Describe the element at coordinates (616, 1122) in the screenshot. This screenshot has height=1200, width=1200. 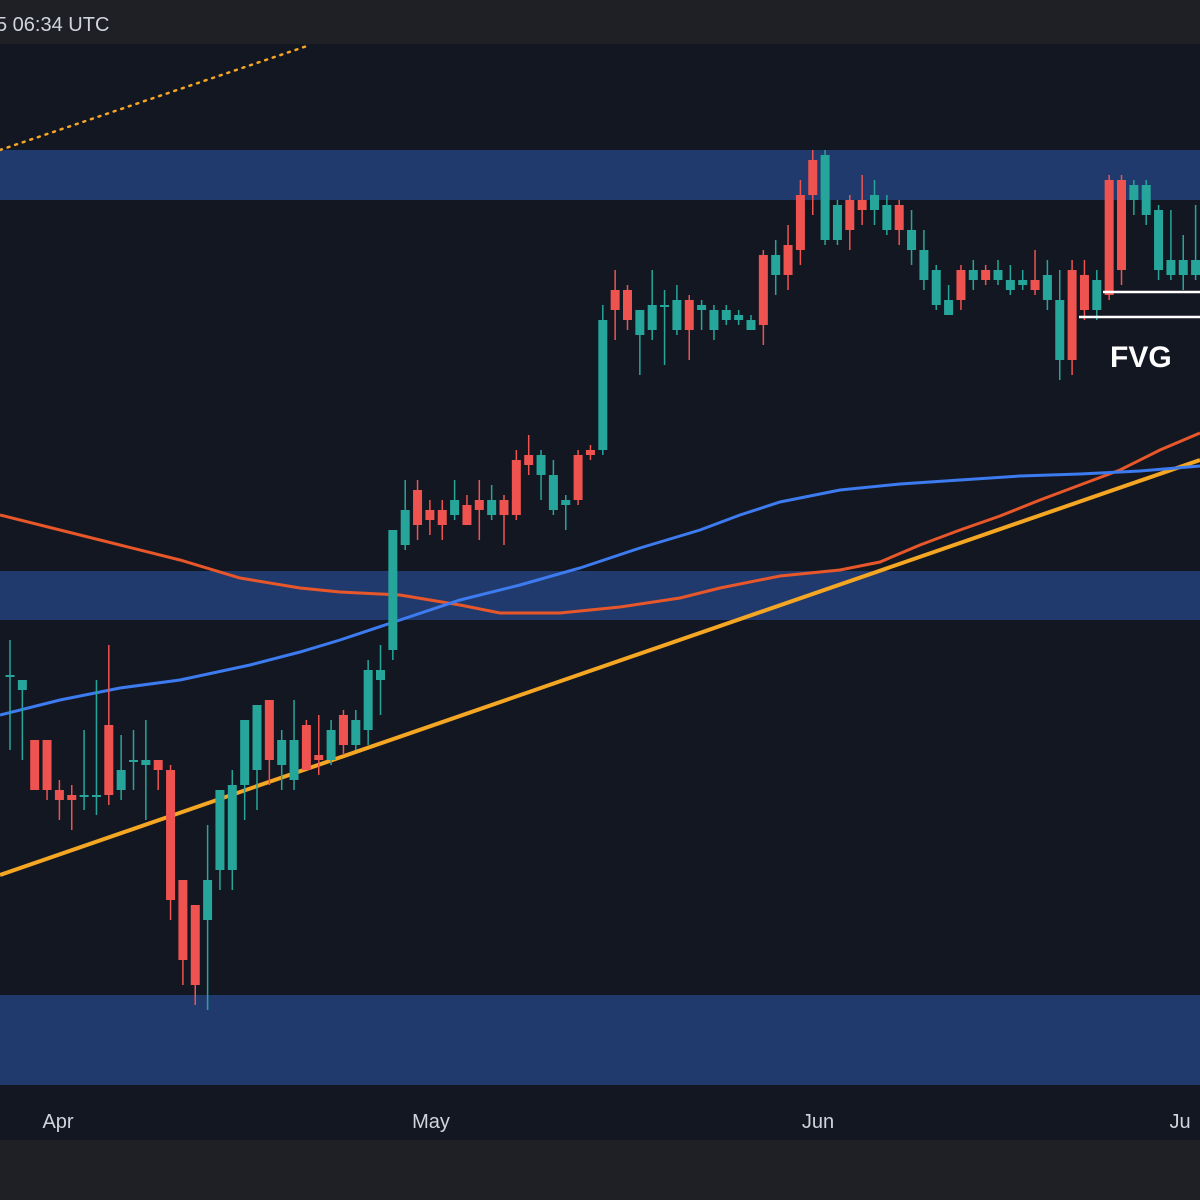
I see `x-axis: Apr May Jun Ju` at that location.